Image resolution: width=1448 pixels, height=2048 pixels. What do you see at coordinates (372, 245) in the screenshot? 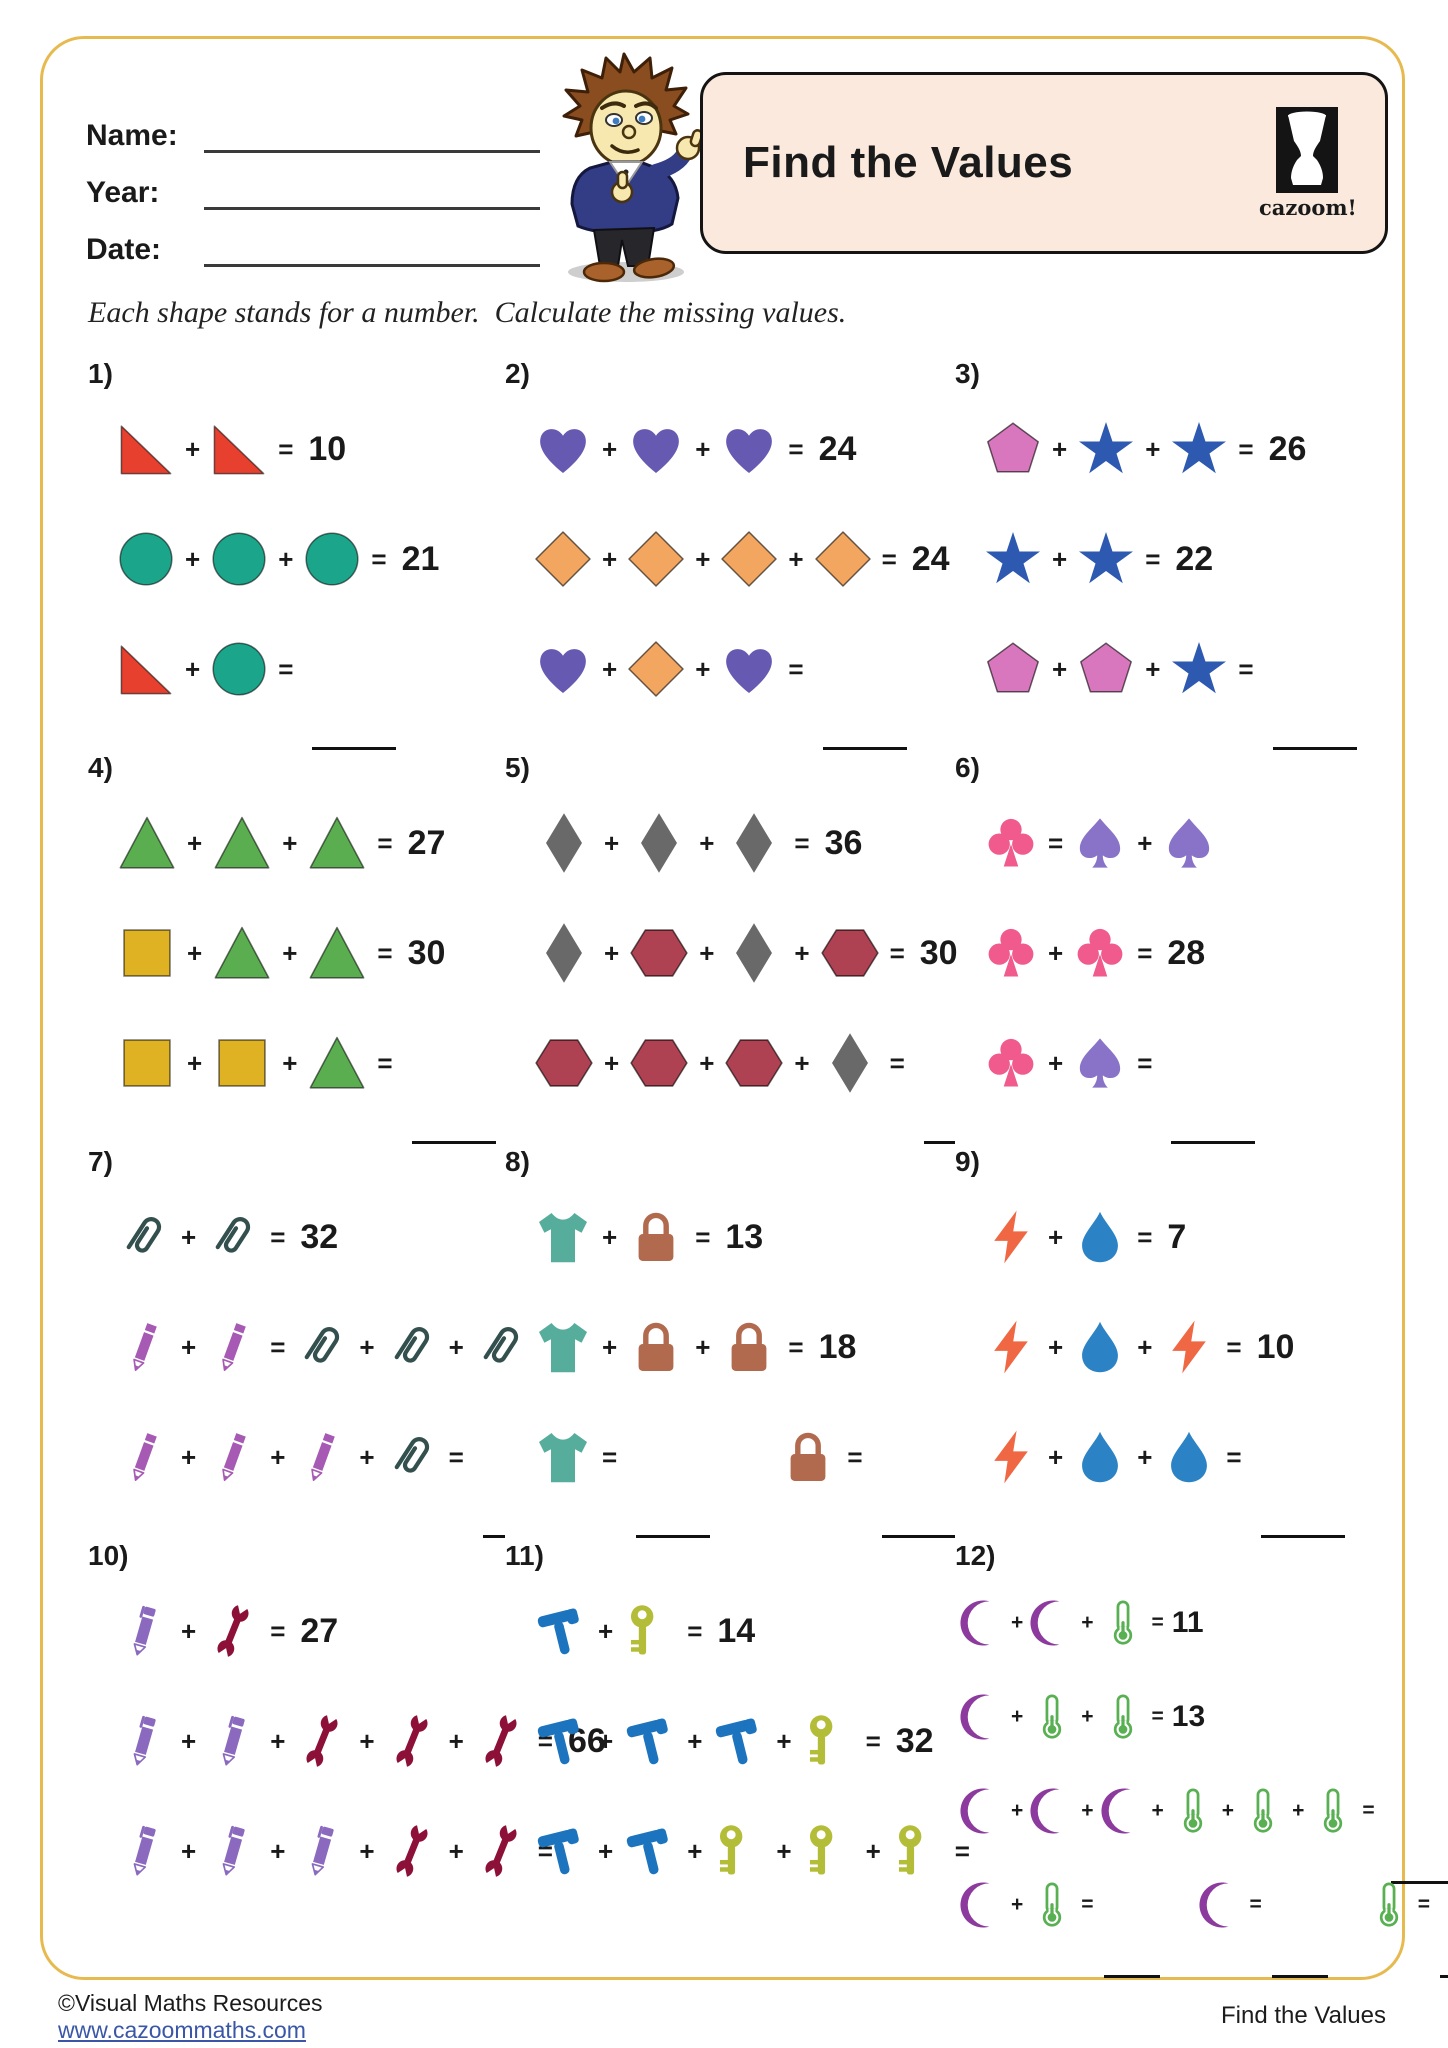
I see `date-line` at bounding box center [372, 245].